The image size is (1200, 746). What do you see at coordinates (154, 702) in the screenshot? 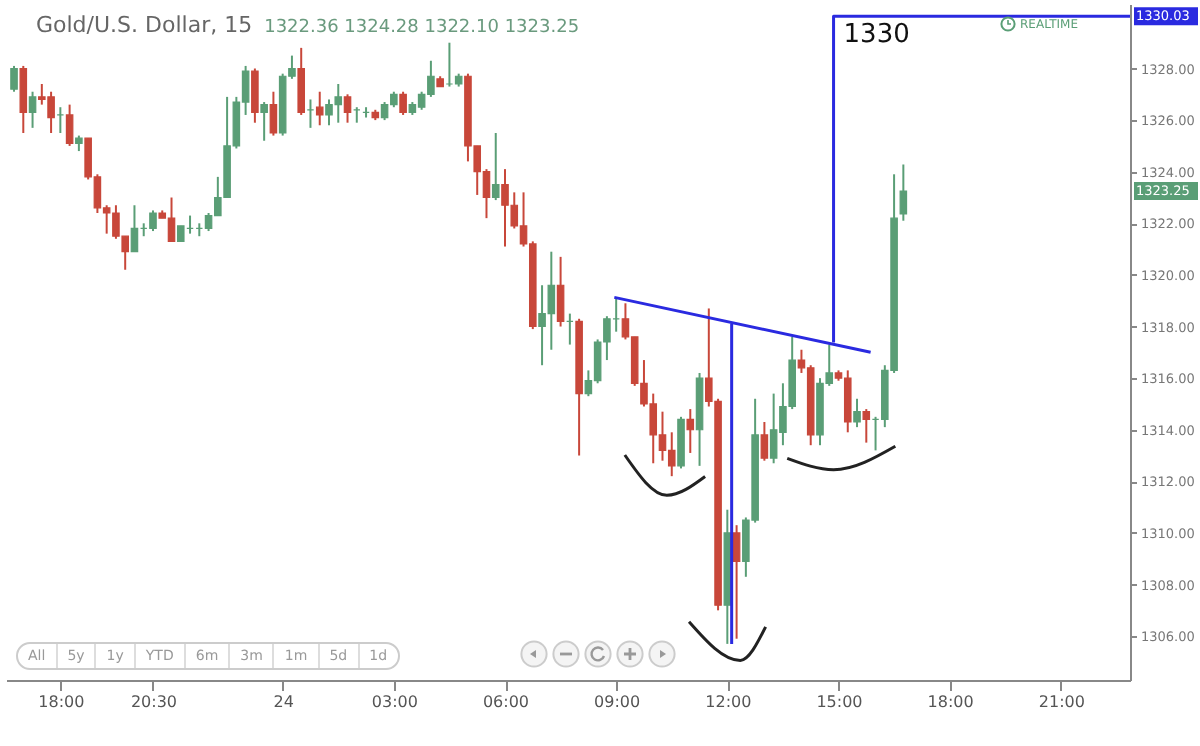
I see `x-tick-label: 20:30` at bounding box center [154, 702].